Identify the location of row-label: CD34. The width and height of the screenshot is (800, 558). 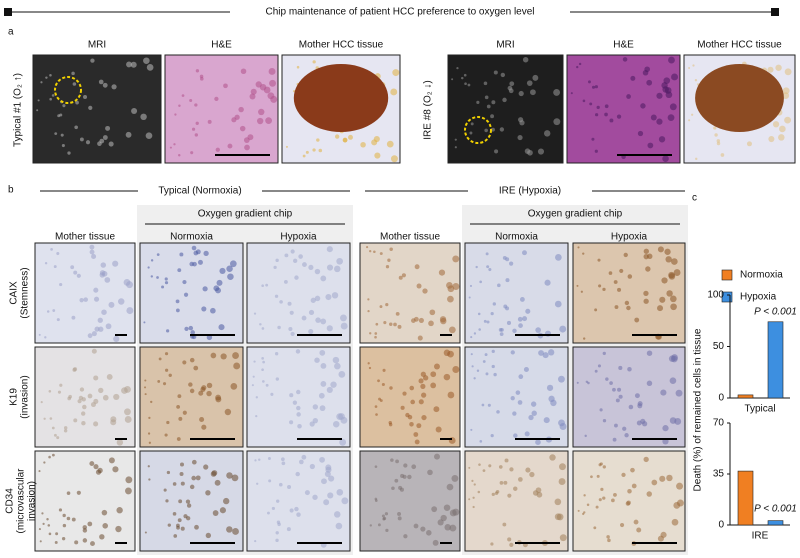
(10, 501).